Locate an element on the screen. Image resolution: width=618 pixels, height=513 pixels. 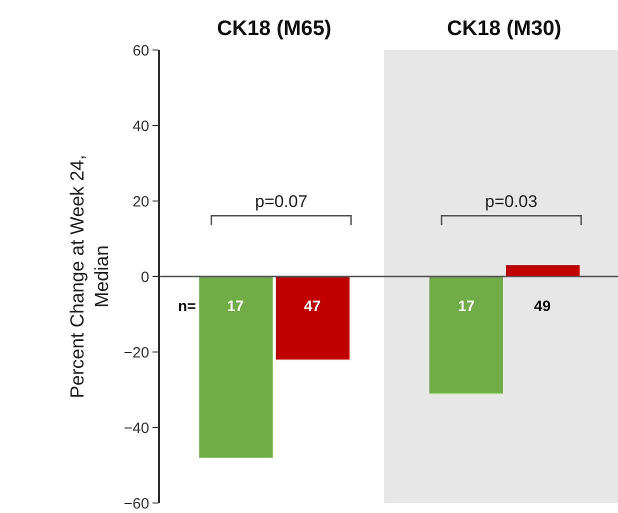
y-tick-label: −60 is located at coordinates (137, 503).